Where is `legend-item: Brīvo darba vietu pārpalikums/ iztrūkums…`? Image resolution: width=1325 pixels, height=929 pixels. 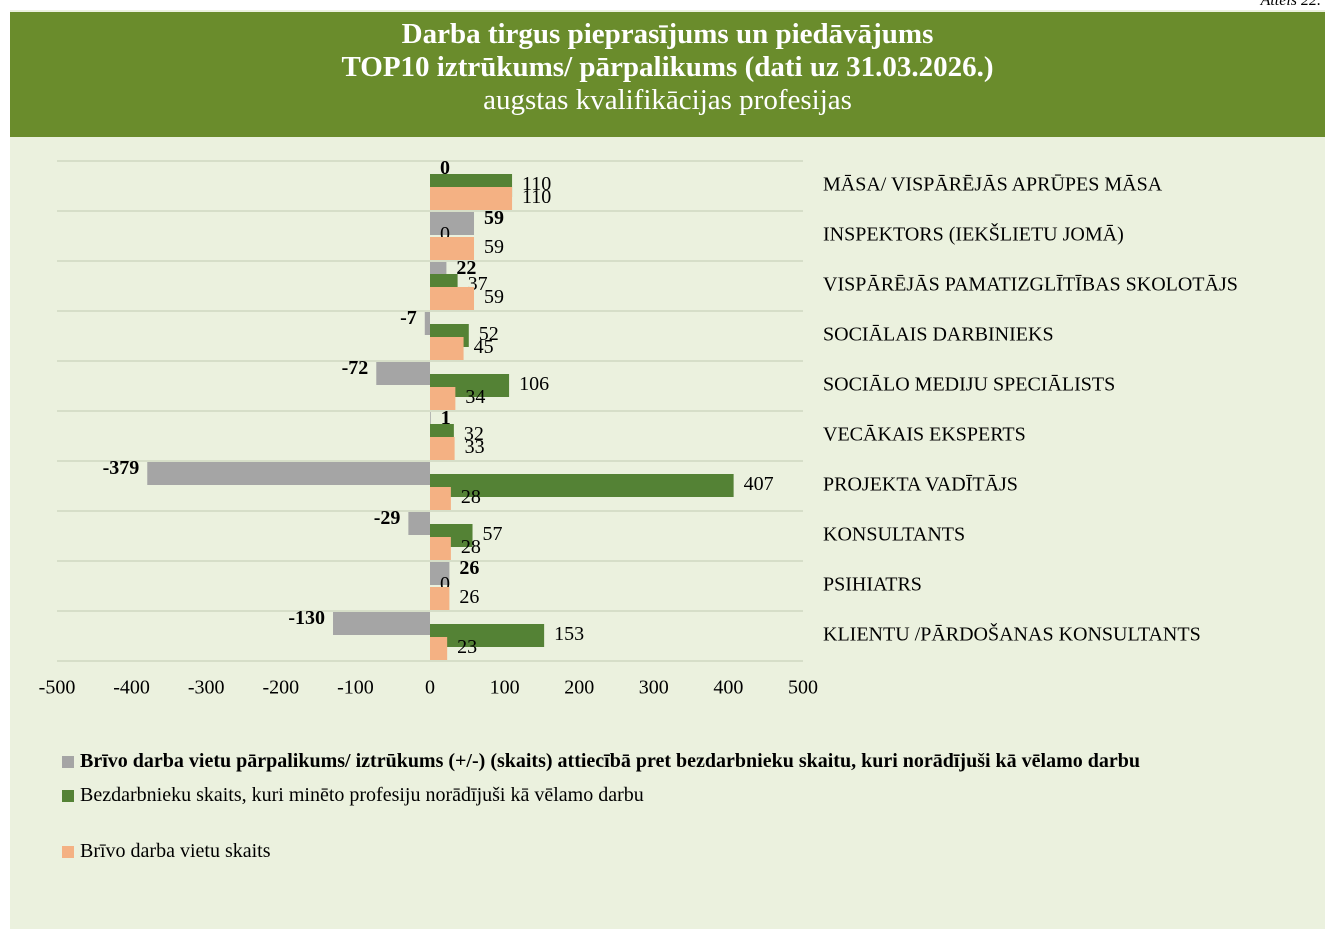 legend-item: Brīvo darba vietu pārpalikums/ iztrūkums… is located at coordinates (675, 761).